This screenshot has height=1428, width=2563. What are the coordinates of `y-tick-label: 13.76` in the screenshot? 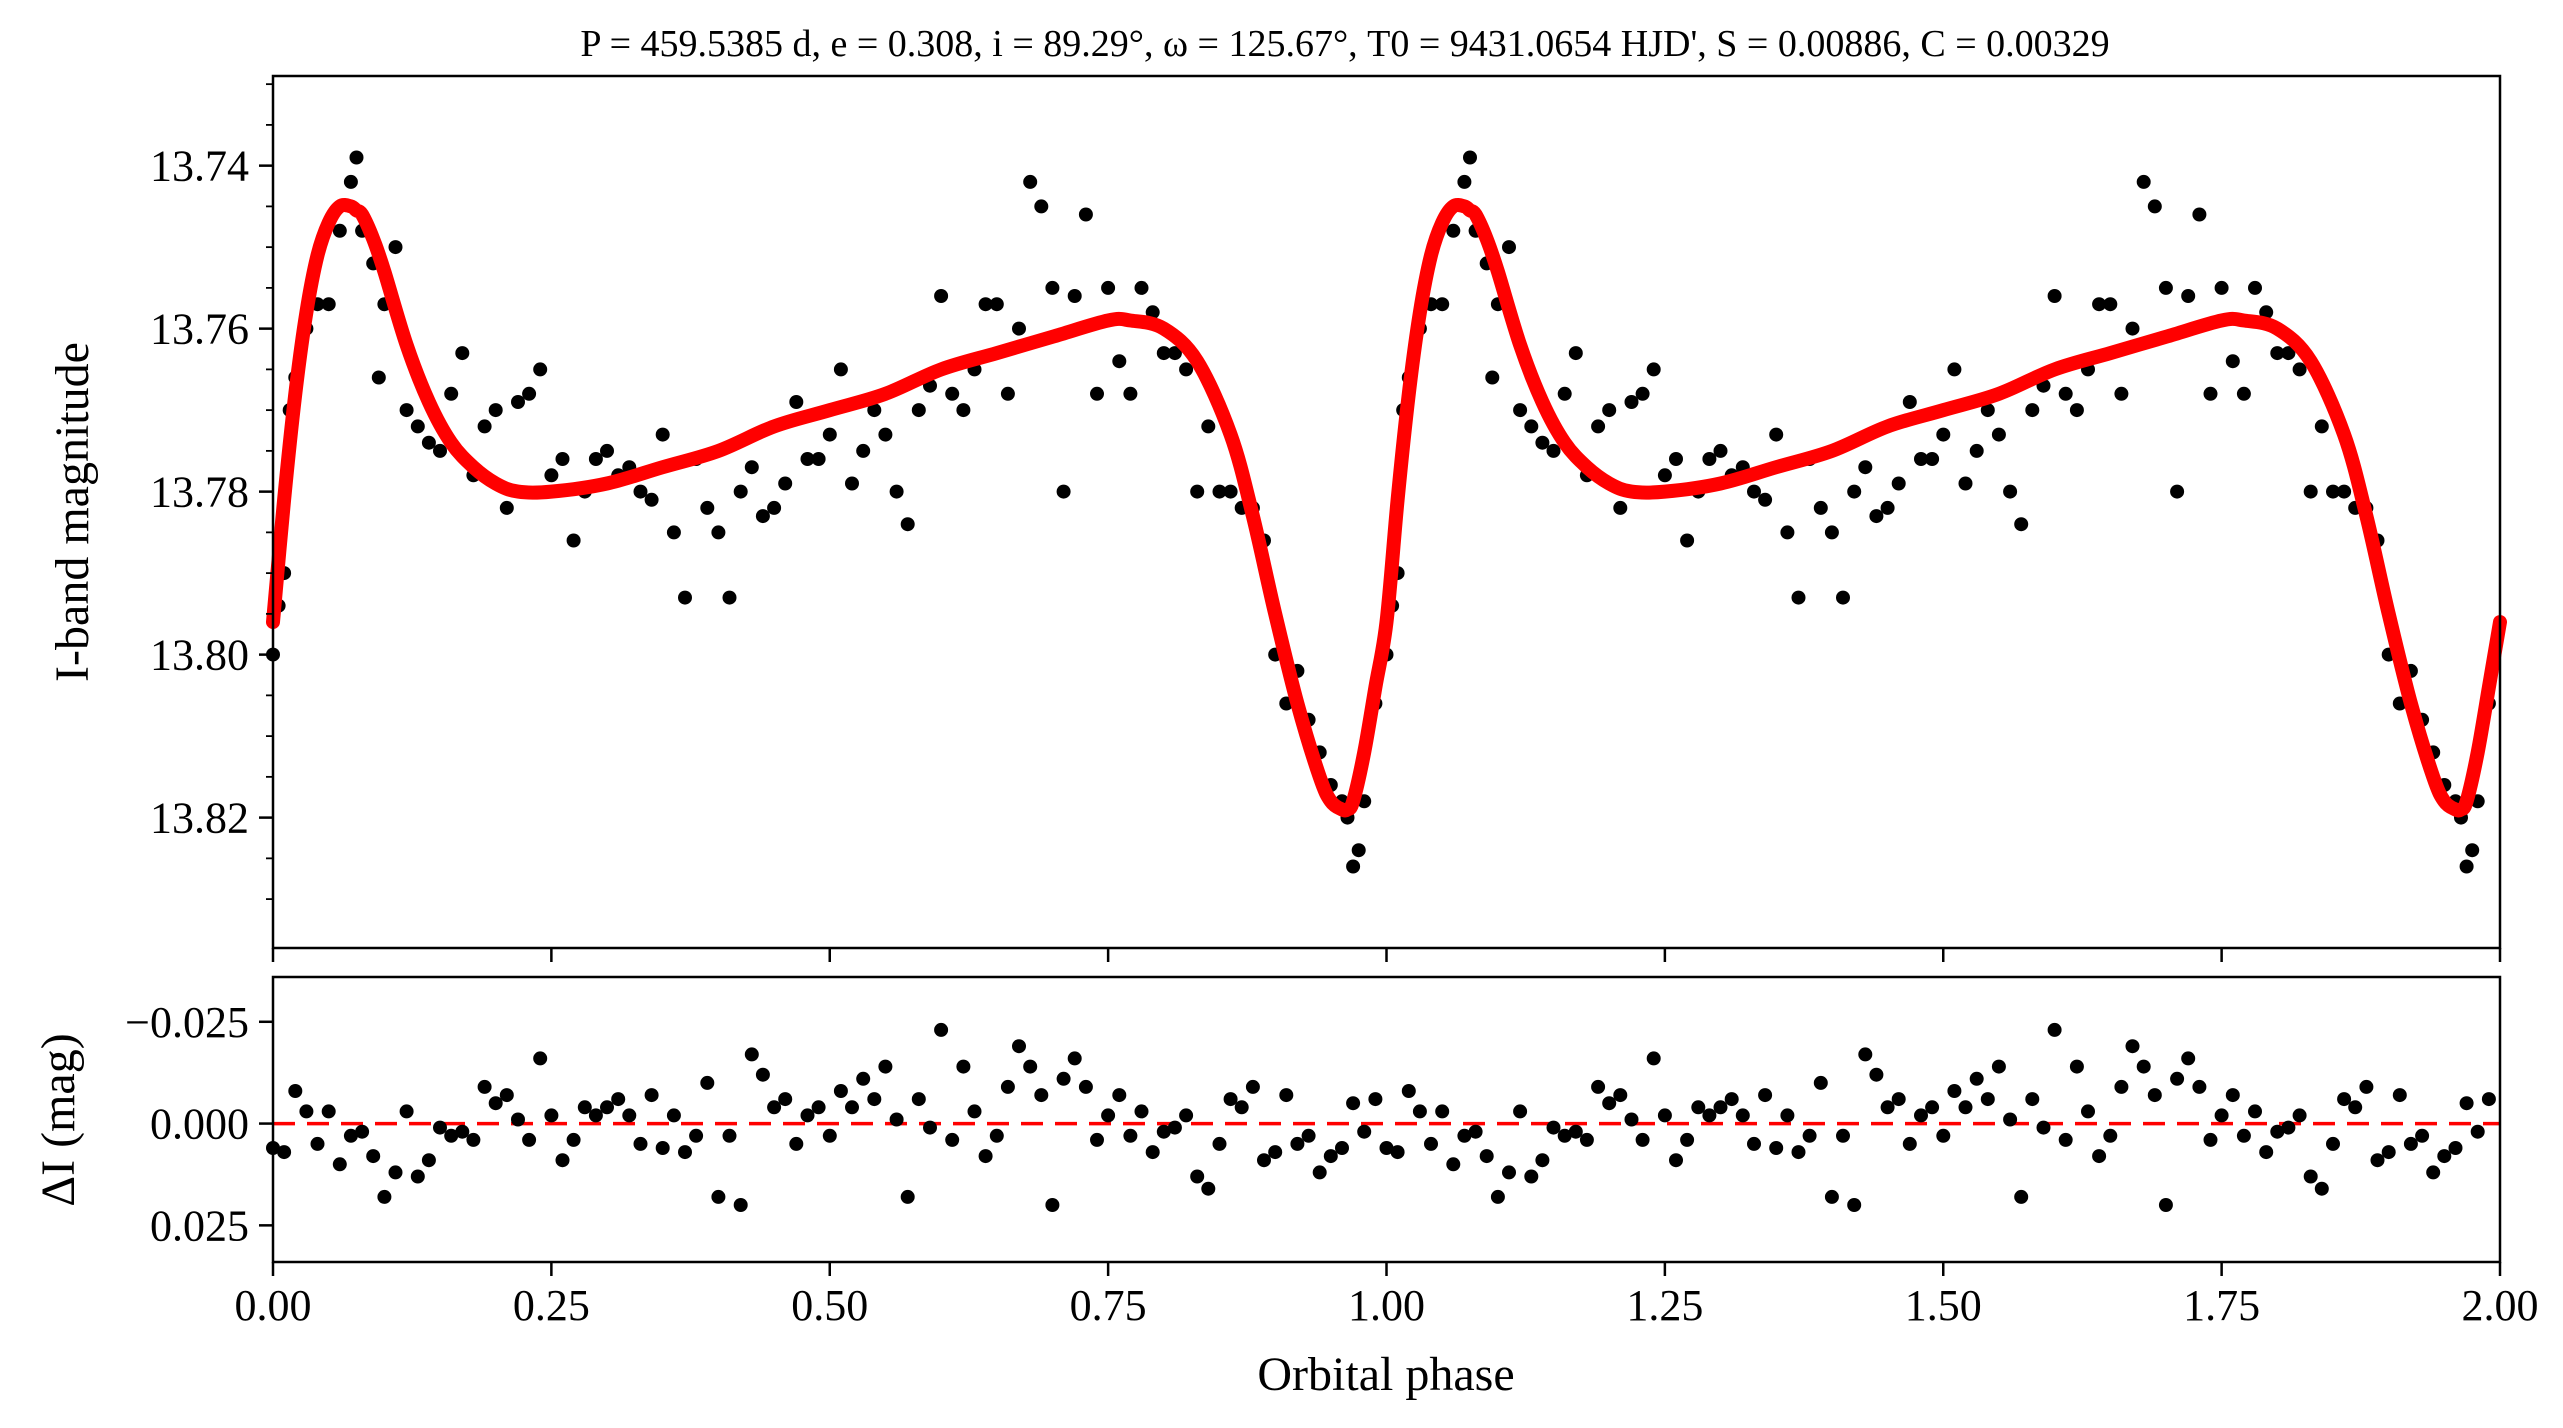 It's located at (199, 329).